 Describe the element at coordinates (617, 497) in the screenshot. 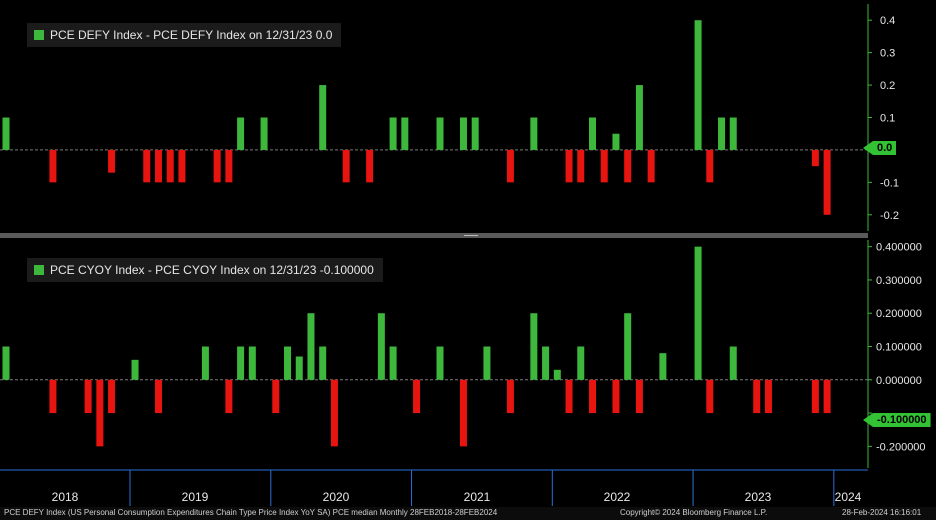

I see `x-year-label: 2022` at that location.